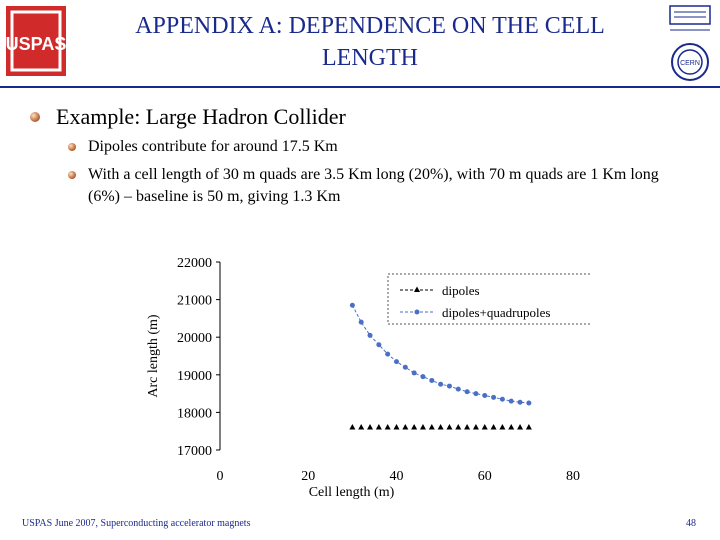 The width and height of the screenshot is (720, 540). I want to click on y-tick-label: 21000, so click(194, 301).